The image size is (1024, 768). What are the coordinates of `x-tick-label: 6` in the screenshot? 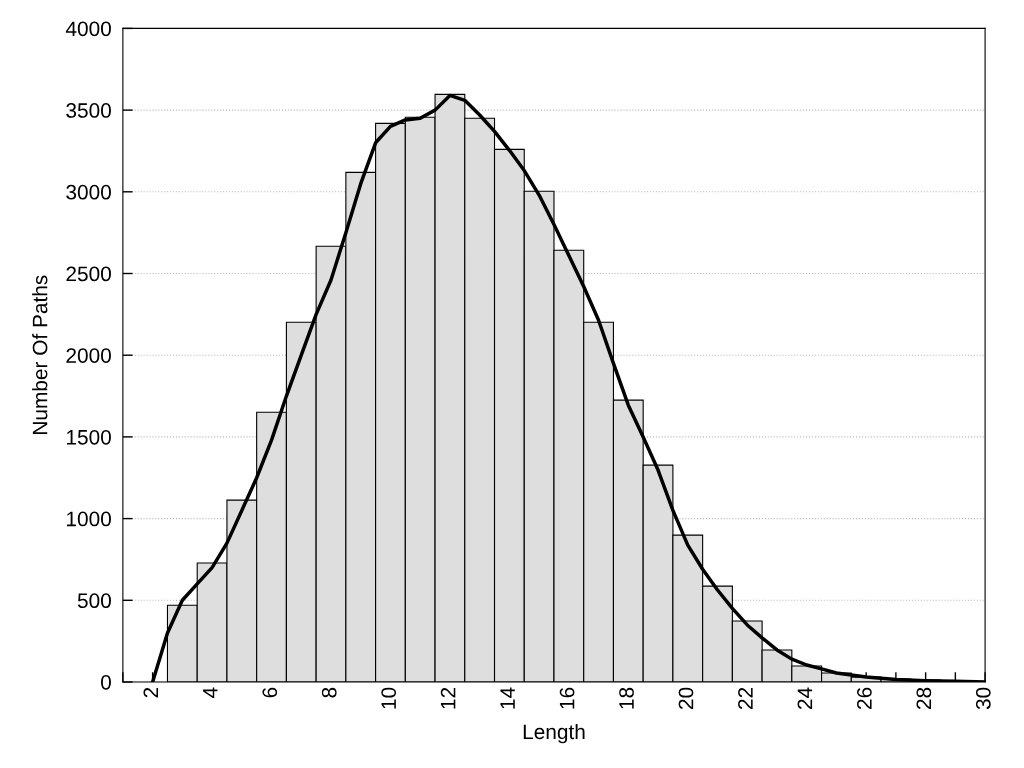 It's located at (270, 692).